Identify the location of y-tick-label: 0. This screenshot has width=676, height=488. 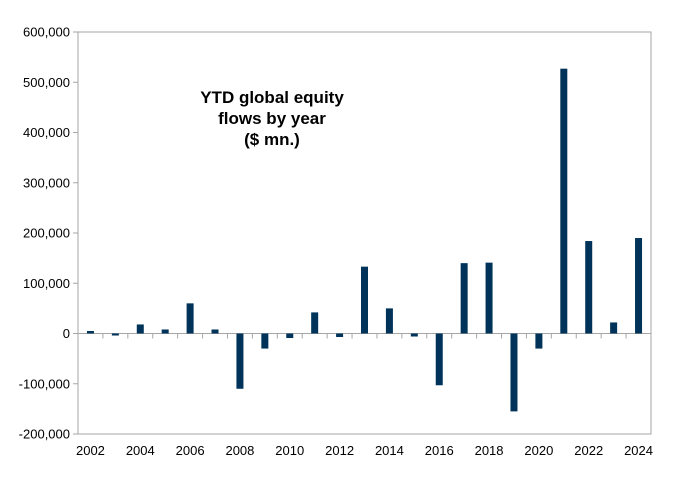
(66, 333).